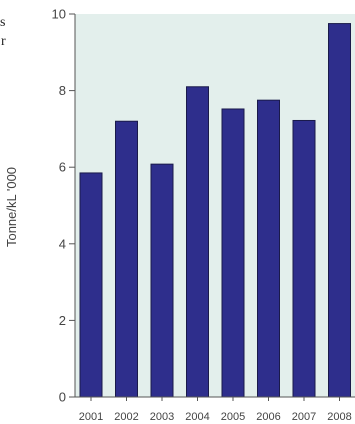  Describe the element at coordinates (59, 14) in the screenshot. I see `y-tick-label: 10` at that location.